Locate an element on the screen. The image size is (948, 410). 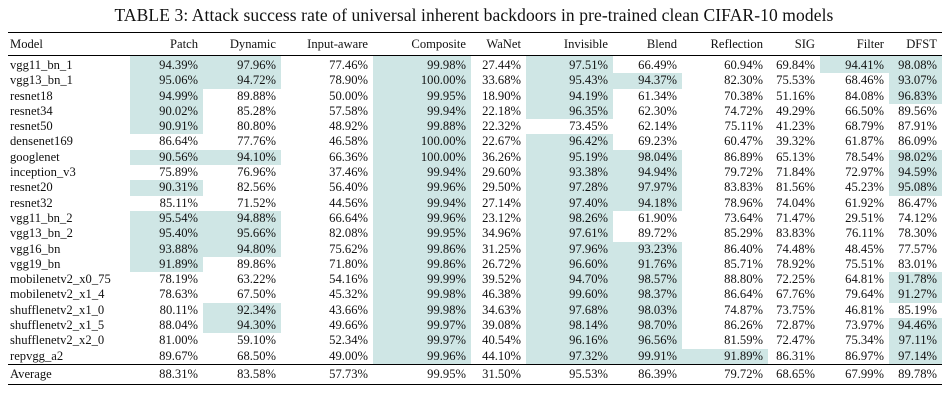
value-cell: 98.08% is located at coordinates (915, 64).